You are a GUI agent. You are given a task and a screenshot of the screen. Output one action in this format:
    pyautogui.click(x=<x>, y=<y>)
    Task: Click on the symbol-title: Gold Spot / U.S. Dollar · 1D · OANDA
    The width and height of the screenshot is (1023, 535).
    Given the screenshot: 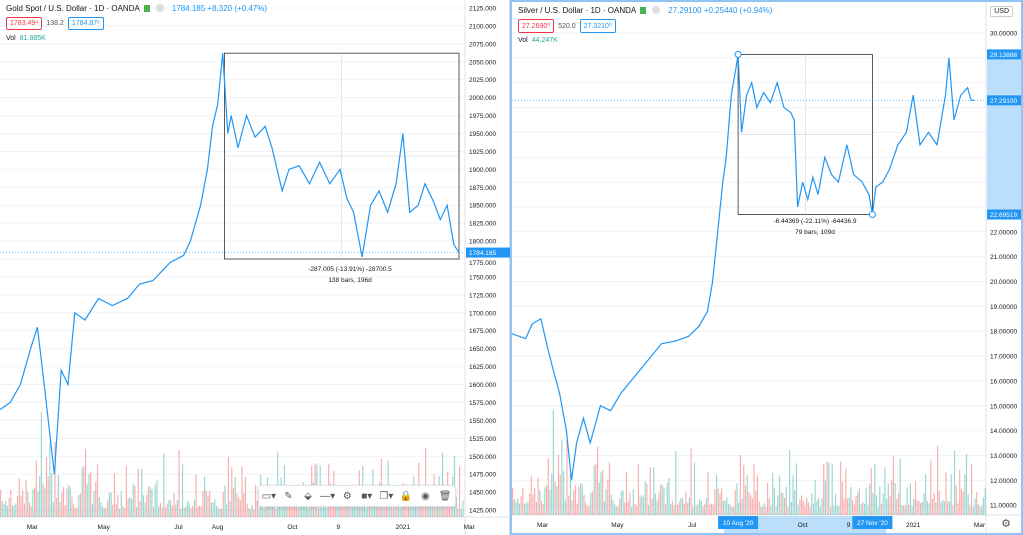 What is the action you would take?
    pyautogui.click(x=73, y=8)
    